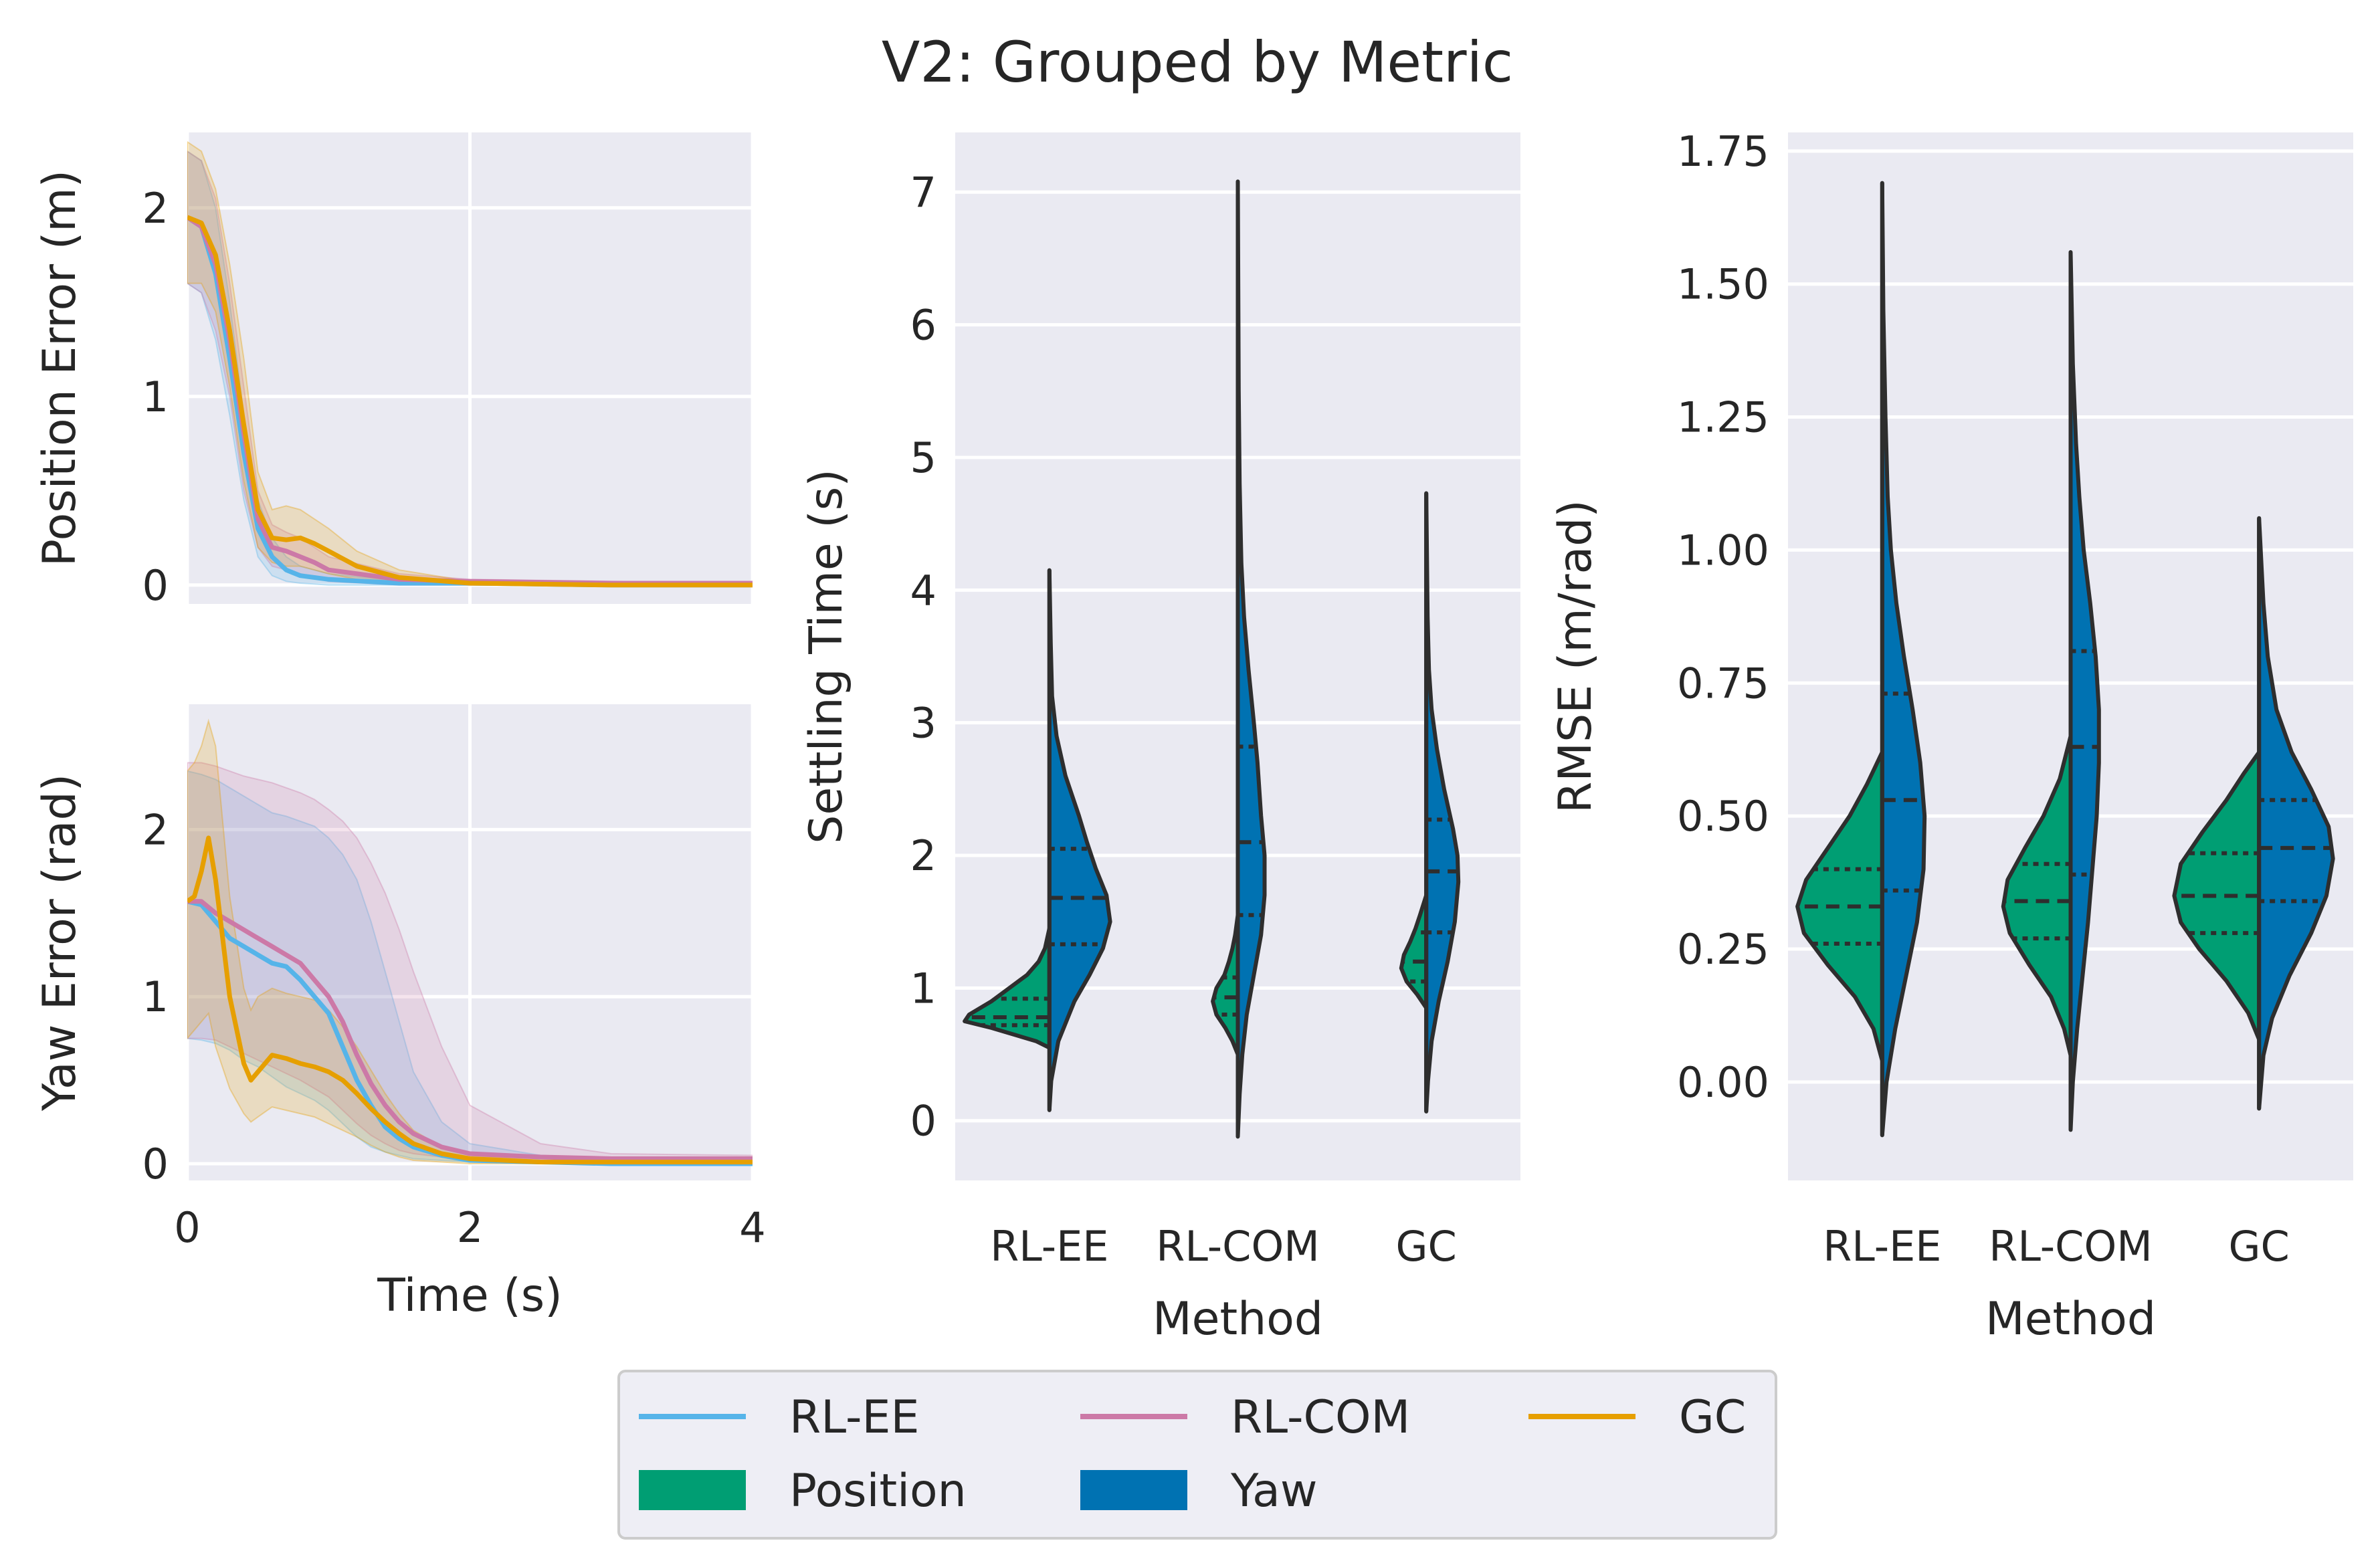 The height and width of the screenshot is (1565, 2380). I want to click on legend: RL-EE RL-COM GC Position Yaw, so click(1197, 1455).